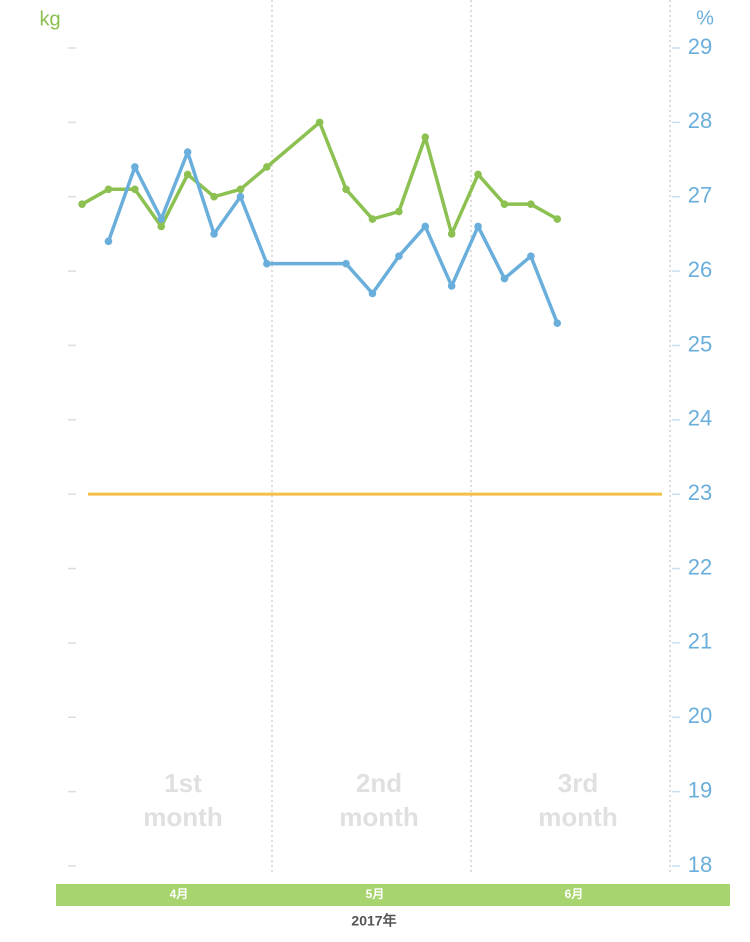  I want to click on month-annotation: 2nd month, so click(378, 800).